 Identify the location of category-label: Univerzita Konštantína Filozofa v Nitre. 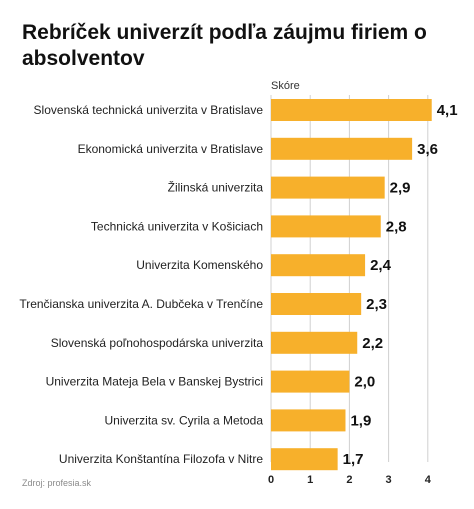
(161, 459).